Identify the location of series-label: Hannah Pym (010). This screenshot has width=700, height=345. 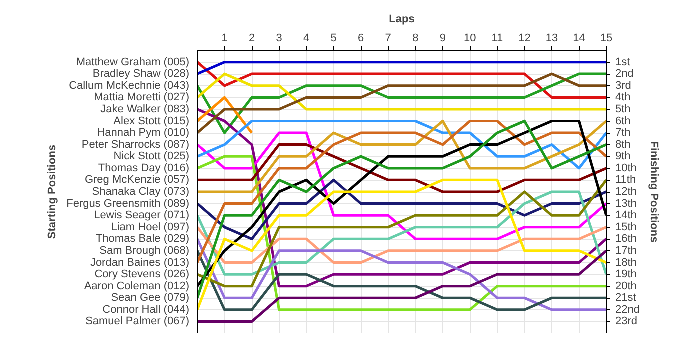
(143, 133).